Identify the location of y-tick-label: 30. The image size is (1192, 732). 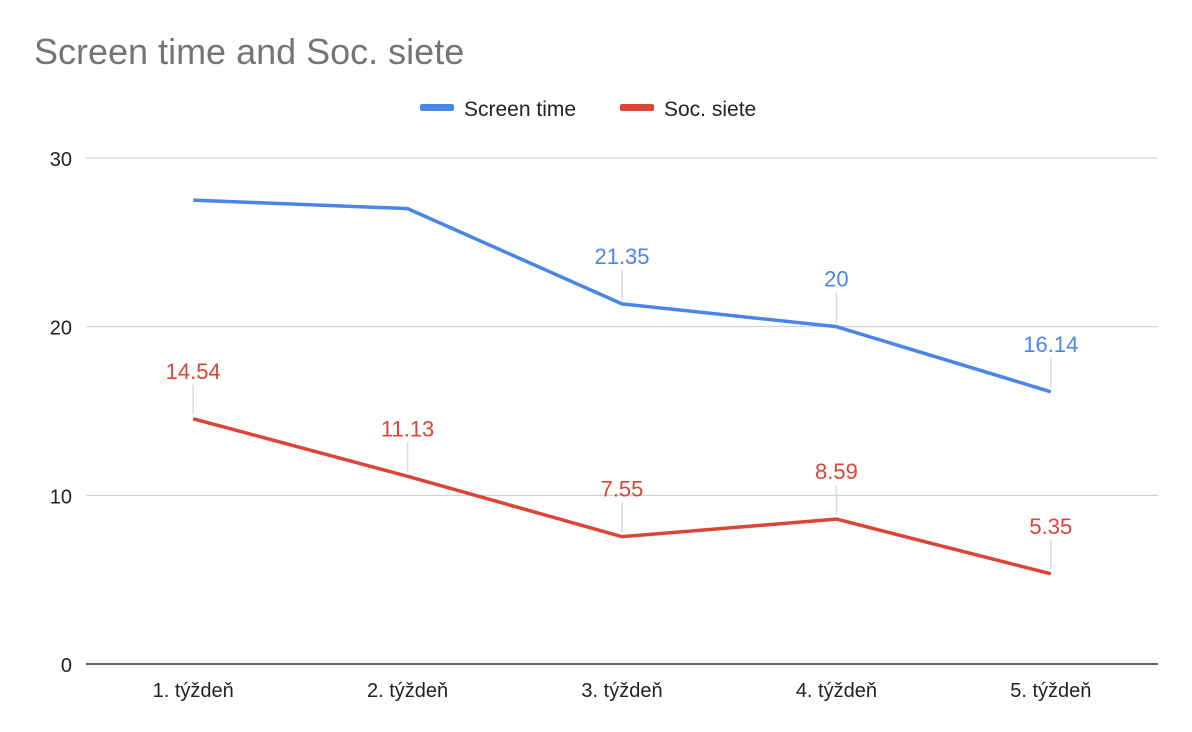
(61, 160).